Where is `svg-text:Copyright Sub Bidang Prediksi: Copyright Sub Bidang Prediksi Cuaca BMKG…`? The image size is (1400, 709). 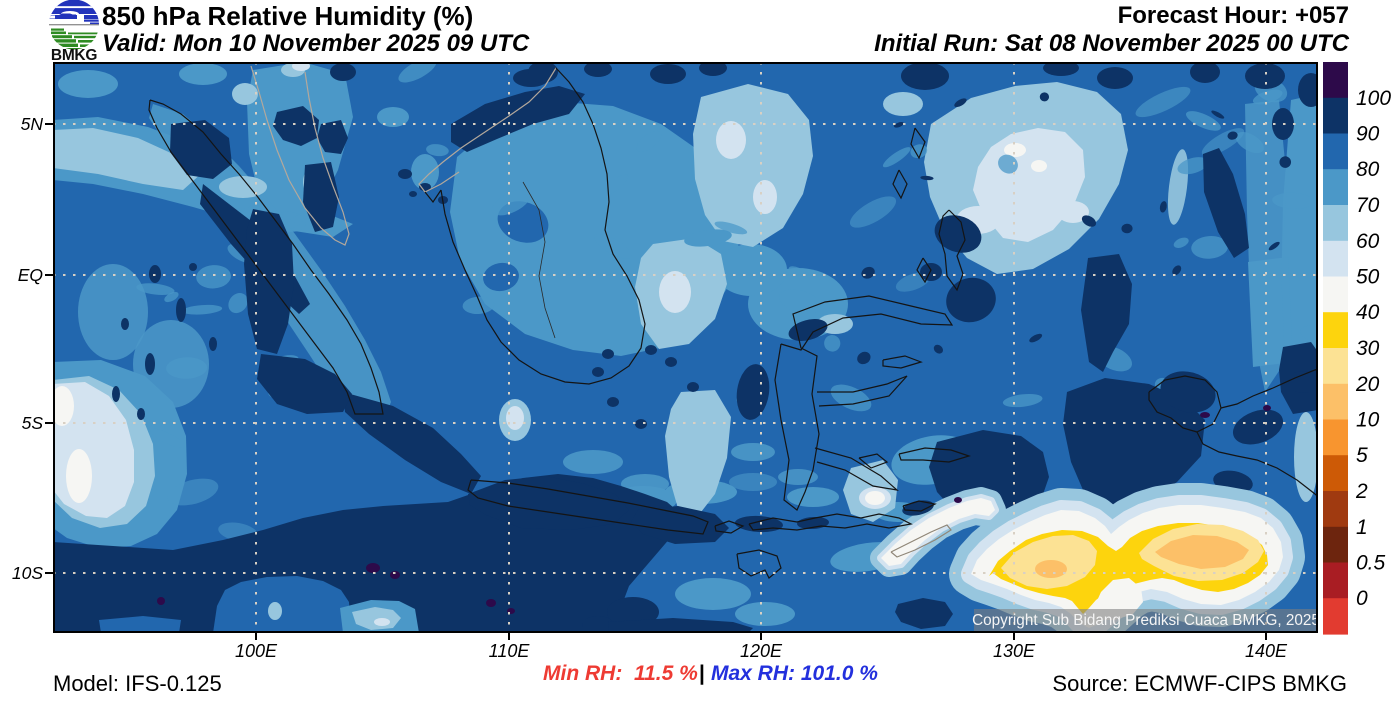
svg-text:Copyright Sub Bidang Prediksi: Copyright Sub Bidang Prediksi Cuaca BMKG… is located at coordinates (1145, 620).